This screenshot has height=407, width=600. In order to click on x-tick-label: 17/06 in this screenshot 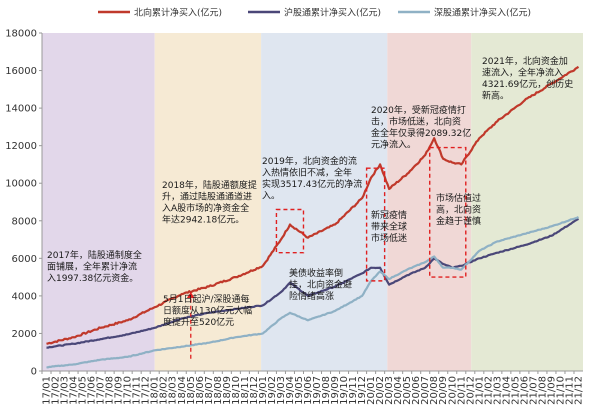, I will do `click(92, 390)`.